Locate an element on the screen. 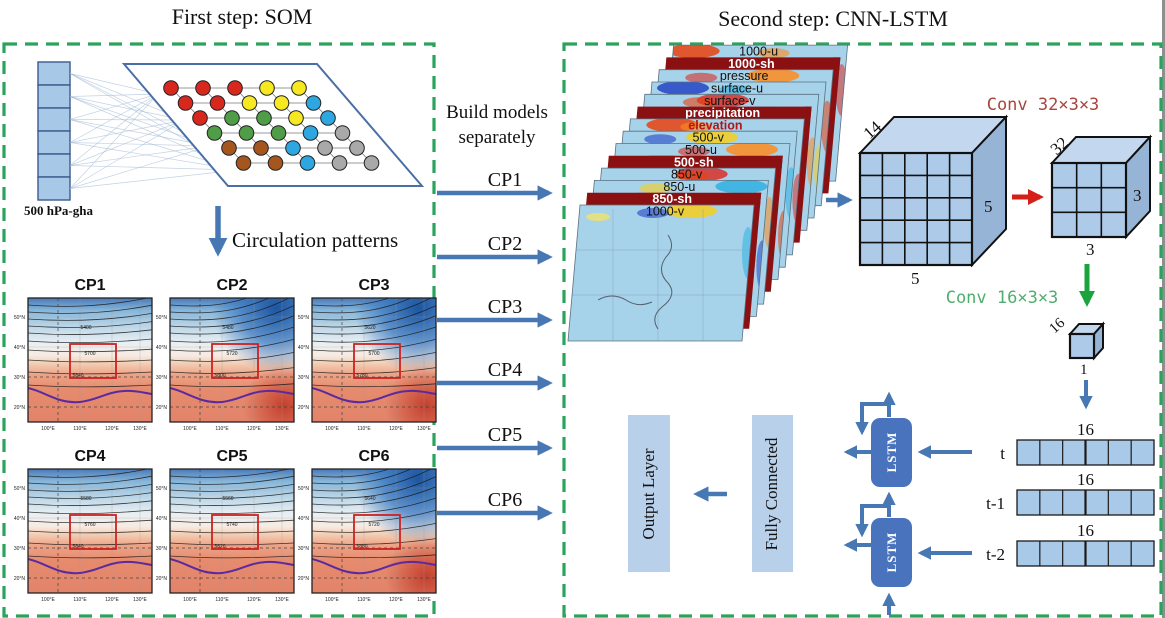  map-contour-label: 5720 is located at coordinates (373, 525).